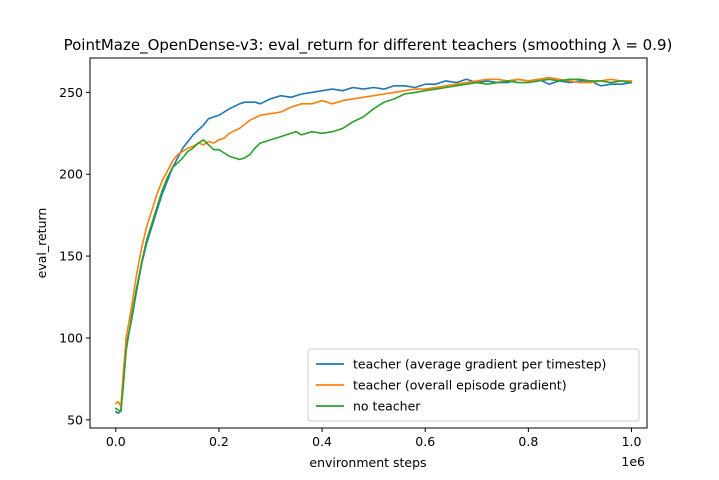 The height and width of the screenshot is (480, 719). Describe the element at coordinates (367, 462) in the screenshot. I see `x-axis-label: environment steps` at that location.